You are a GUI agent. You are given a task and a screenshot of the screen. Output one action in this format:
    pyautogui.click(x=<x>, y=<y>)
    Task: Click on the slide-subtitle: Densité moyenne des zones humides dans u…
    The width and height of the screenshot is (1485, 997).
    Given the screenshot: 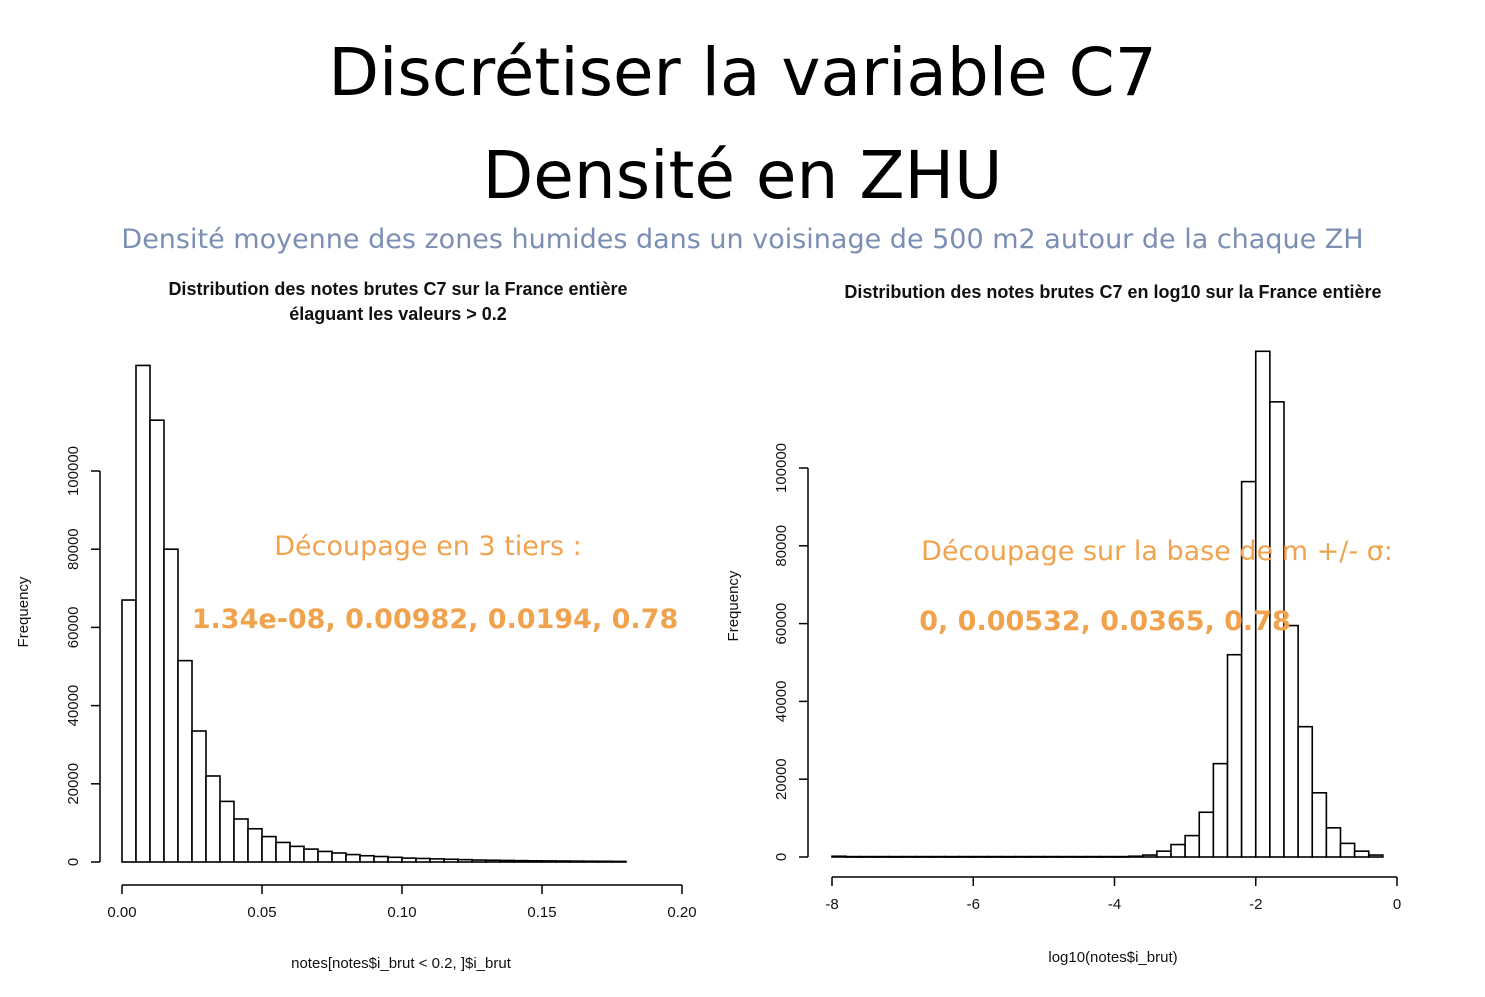 What is the action you would take?
    pyautogui.click(x=742, y=239)
    